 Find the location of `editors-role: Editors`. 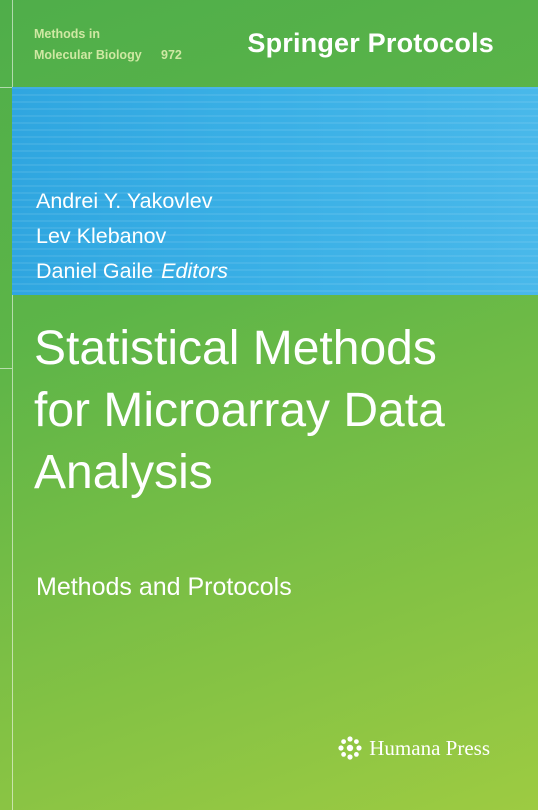

editors-role: Editors is located at coordinates (195, 271).